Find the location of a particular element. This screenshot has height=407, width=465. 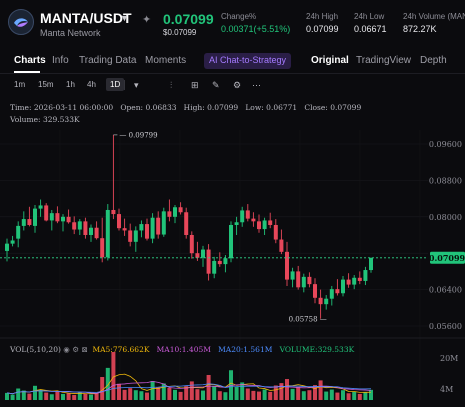

favorite-star-icon: ✦ is located at coordinates (147, 20).